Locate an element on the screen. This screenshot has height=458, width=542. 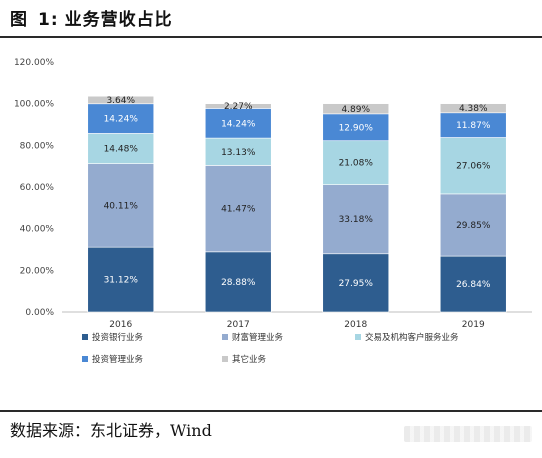
watermark is located at coordinates (468, 434).